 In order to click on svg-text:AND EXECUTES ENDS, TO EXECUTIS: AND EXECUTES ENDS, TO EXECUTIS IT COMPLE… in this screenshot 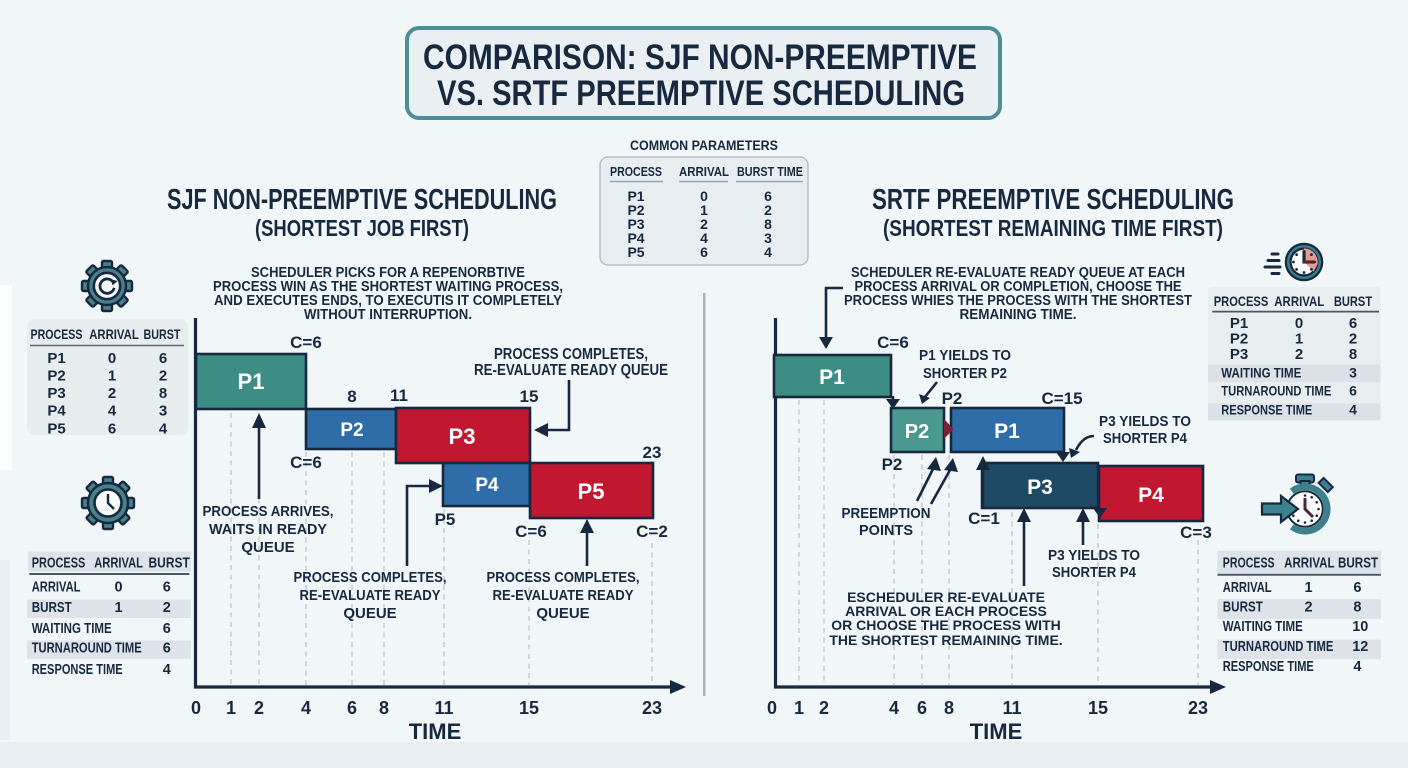, I will do `click(388, 301)`.